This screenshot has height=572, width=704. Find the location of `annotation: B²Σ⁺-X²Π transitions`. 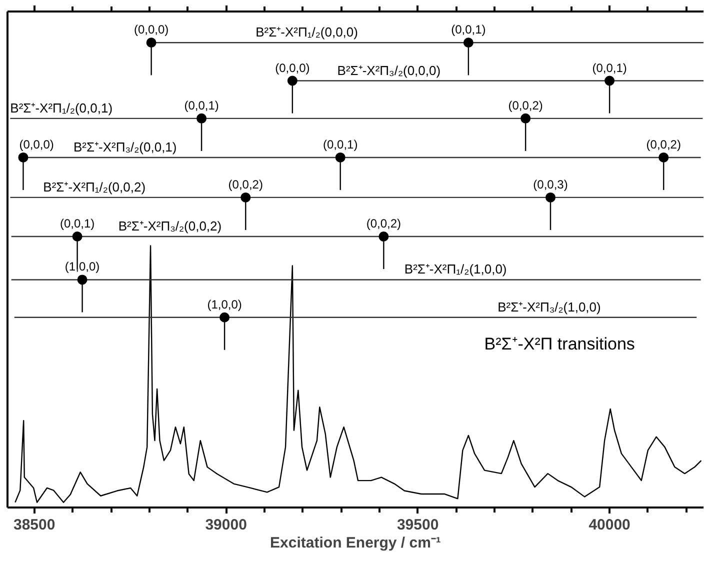

annotation: B²Σ⁺-X²Π transitions is located at coordinates (559, 344).